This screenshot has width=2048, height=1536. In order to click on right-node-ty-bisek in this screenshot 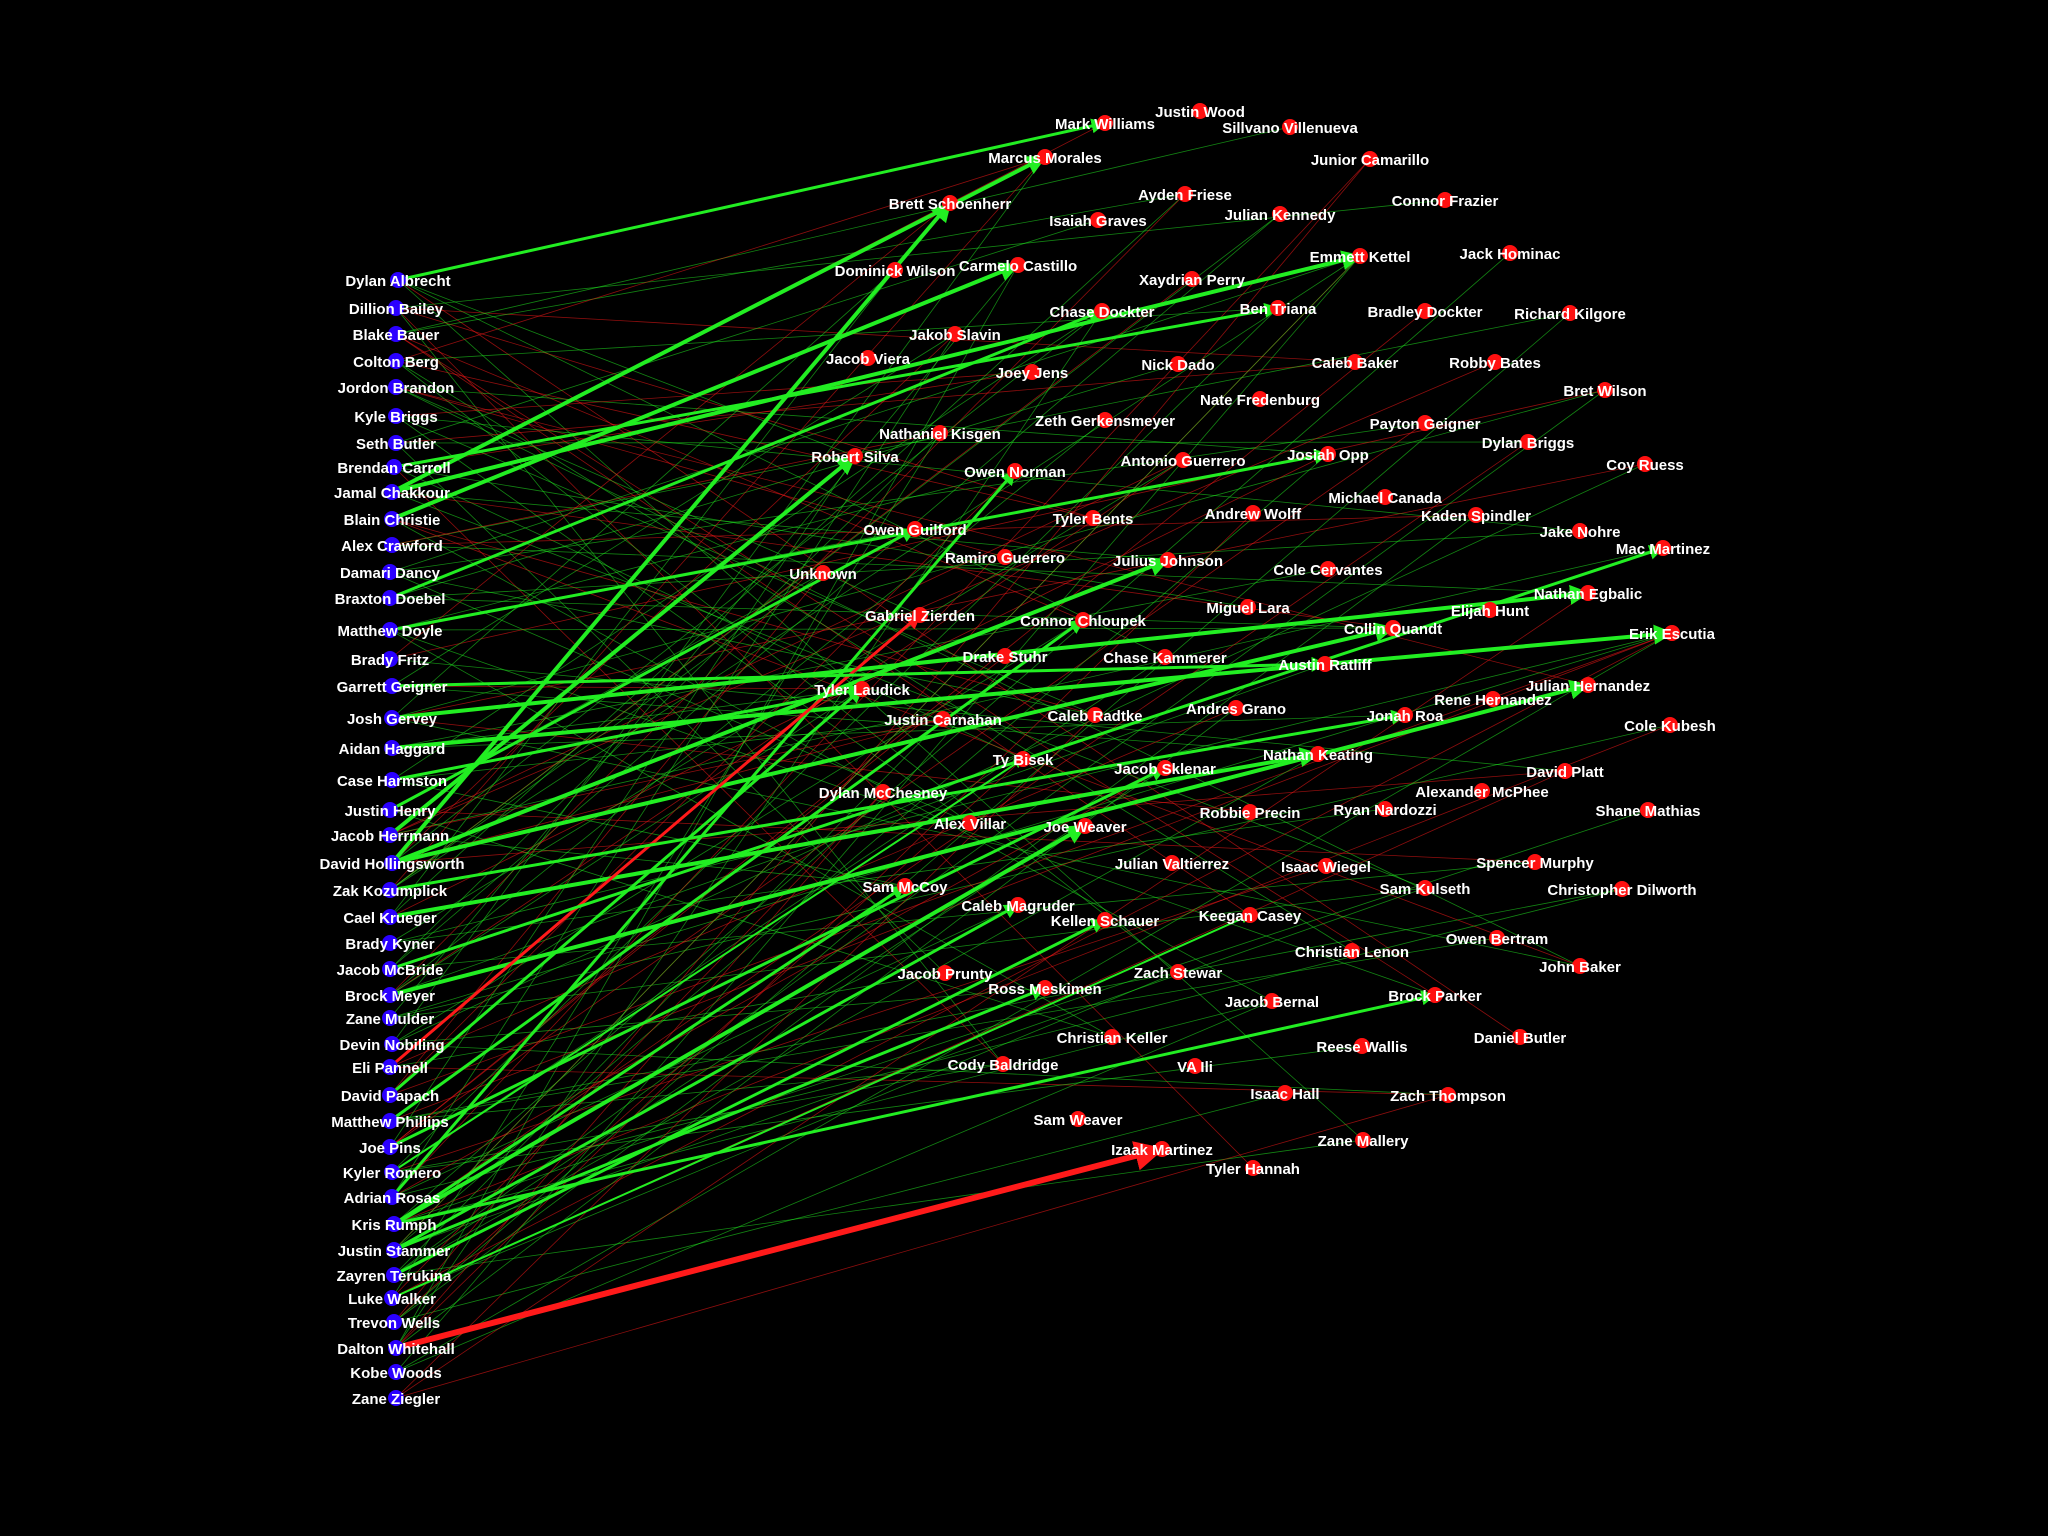, I will do `click(1023, 759)`.